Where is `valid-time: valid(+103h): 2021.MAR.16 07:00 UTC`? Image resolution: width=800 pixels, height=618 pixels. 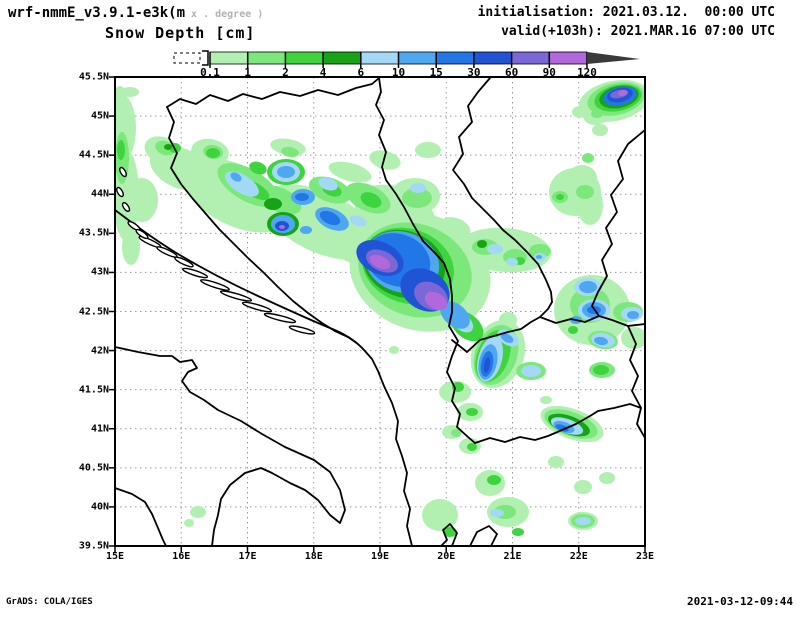 valid-time: valid(+103h): 2021.MAR.16 07:00 UTC is located at coordinates (638, 31).